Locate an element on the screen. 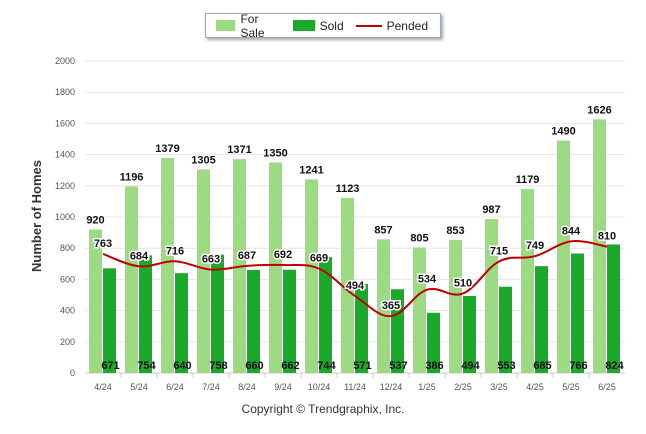 This screenshot has height=434, width=646. y-tick-label: 800 is located at coordinates (67, 248).